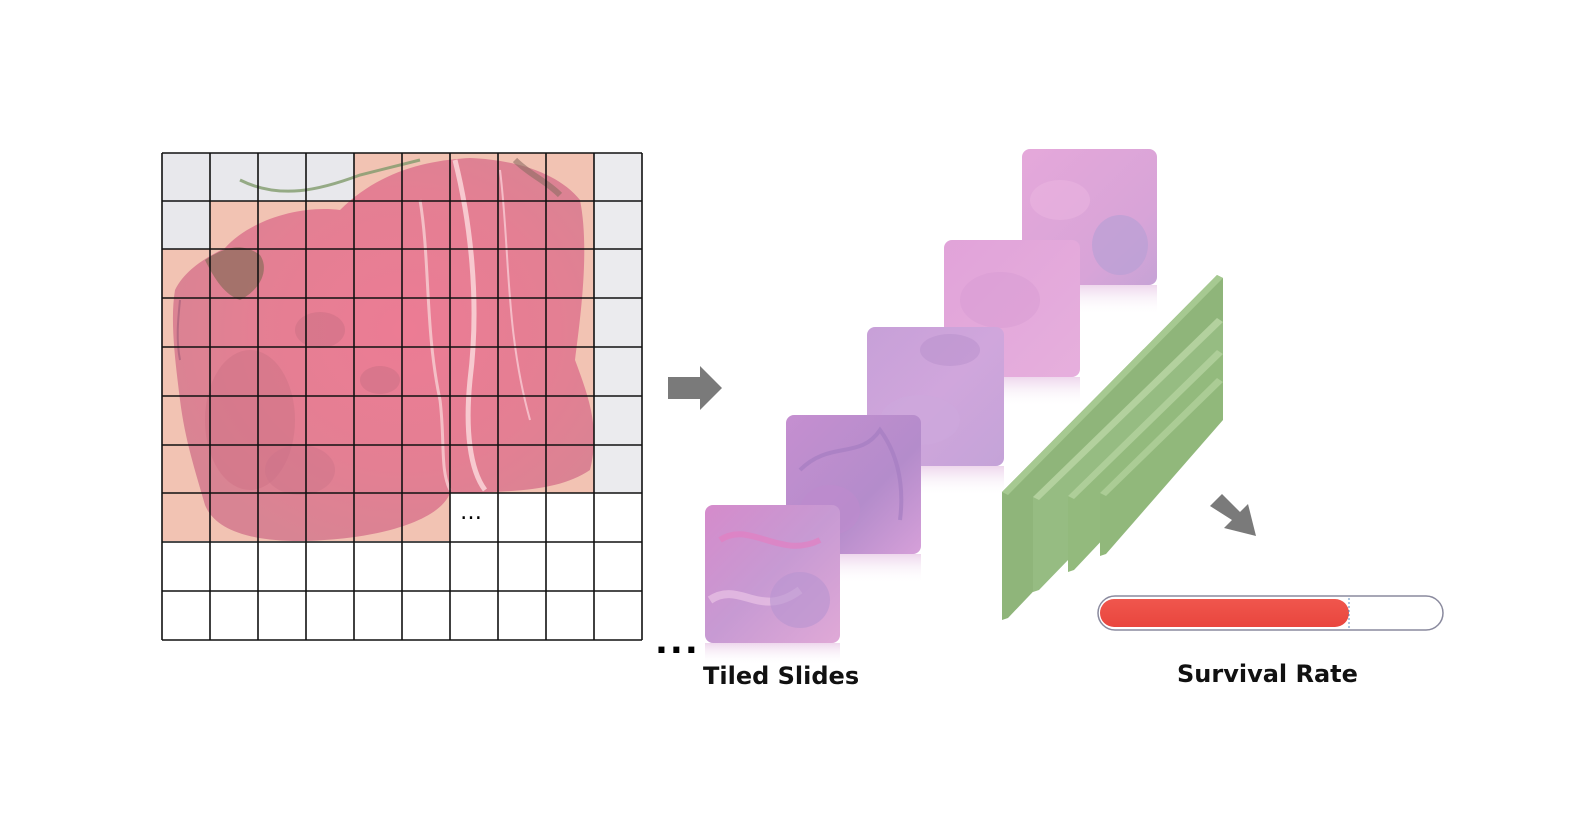 The image size is (1570, 828). I want to click on network-layers, so click(1112, 447).